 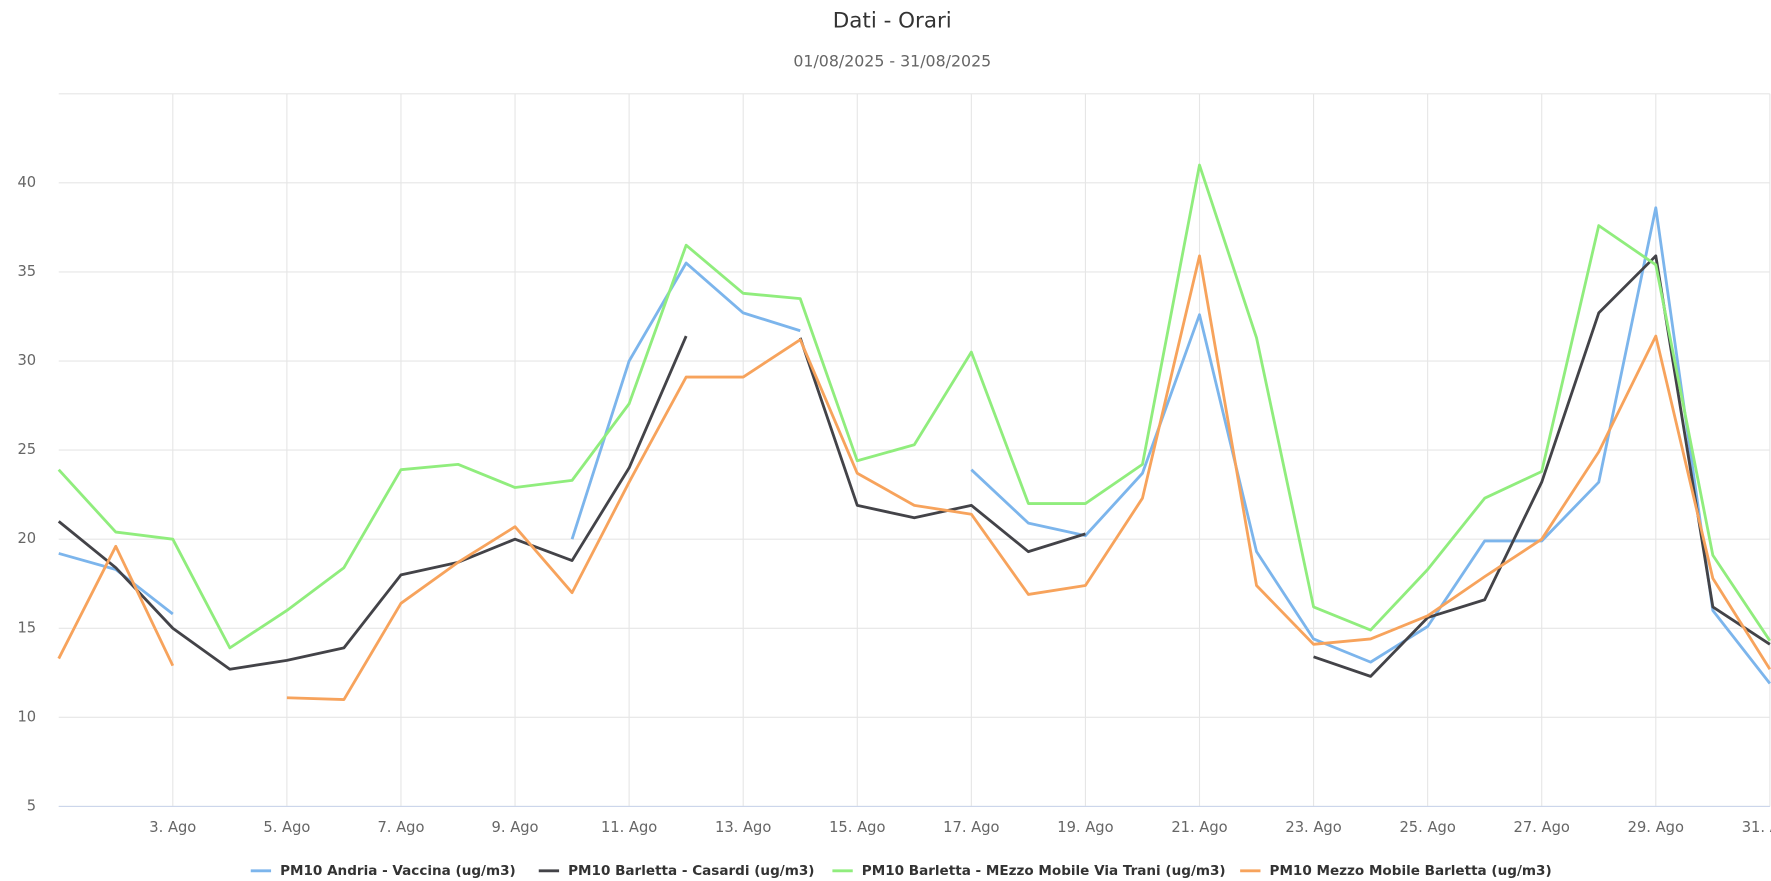 What do you see at coordinates (26, 716) in the screenshot?
I see `y-tick-label: 10` at bounding box center [26, 716].